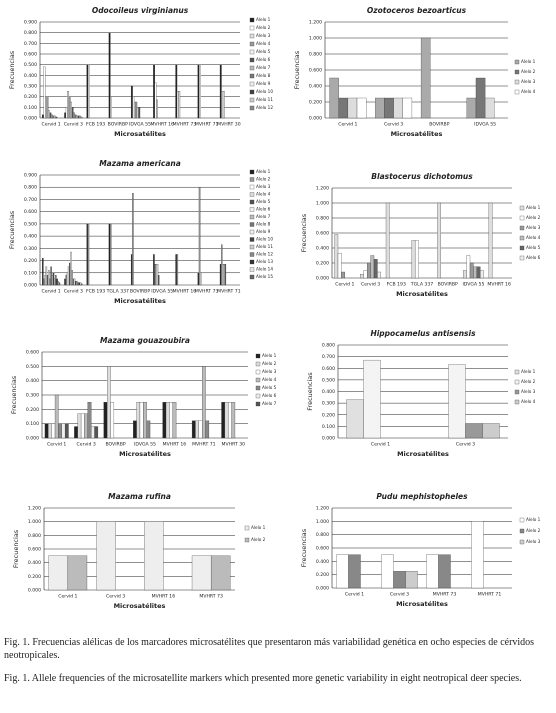 Image resolution: width=556 pixels, height=713 pixels. I want to click on legend-label: Alelo 10, so click(264, 91).